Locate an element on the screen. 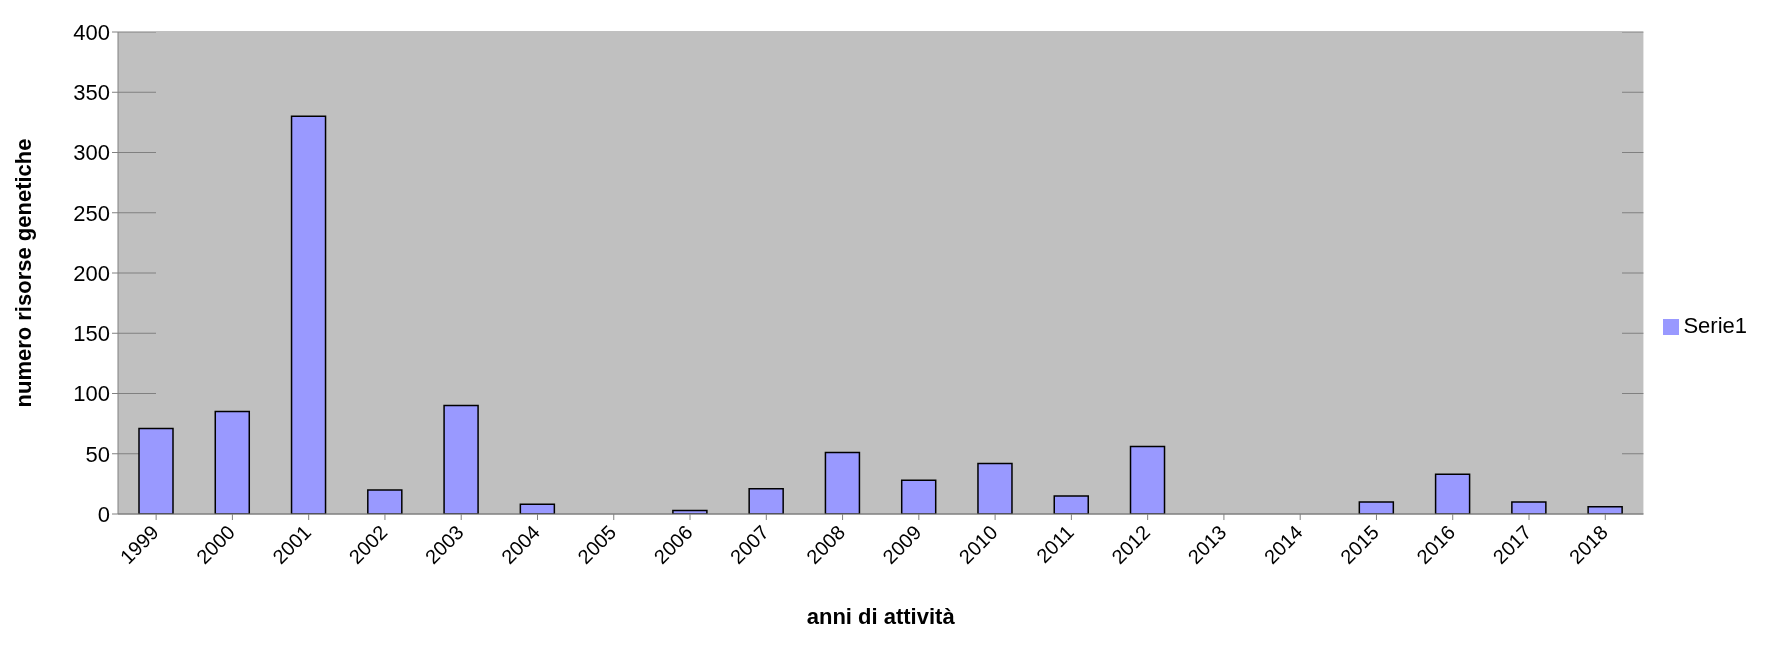 The height and width of the screenshot is (652, 1785). legend-label: Serie1 is located at coordinates (1715, 325).